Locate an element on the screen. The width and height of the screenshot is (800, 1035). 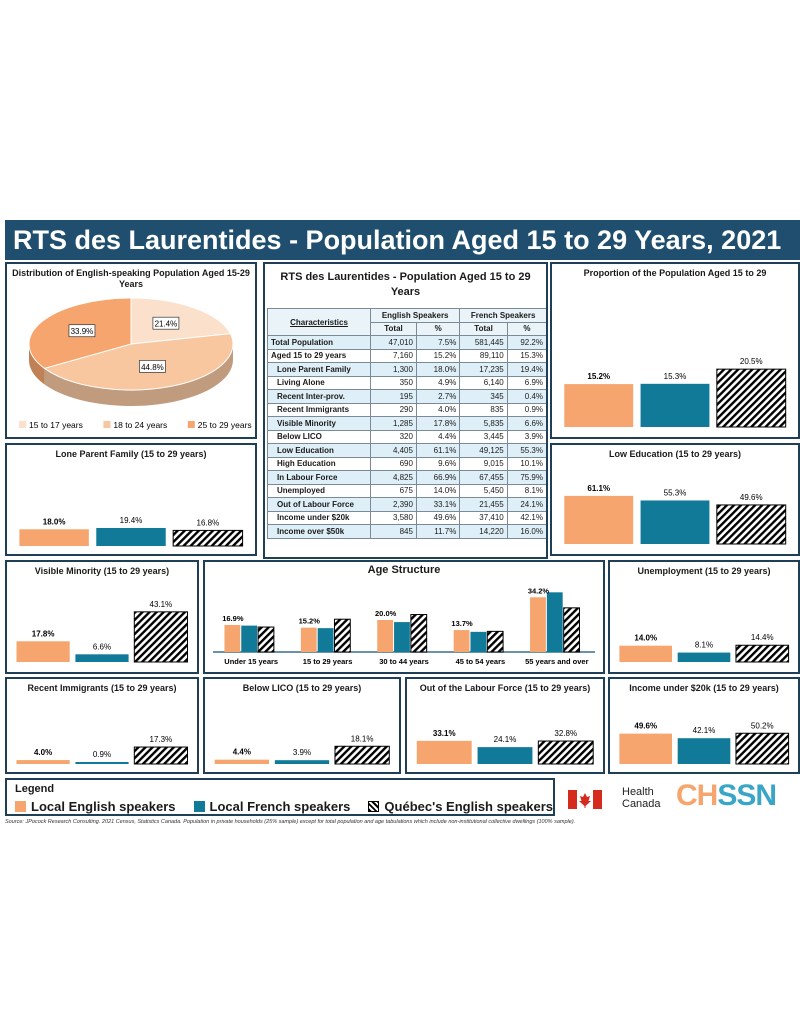
out-labour-title: Out of the Labour Force (15 to 29 years) is located at coordinates (505, 688).